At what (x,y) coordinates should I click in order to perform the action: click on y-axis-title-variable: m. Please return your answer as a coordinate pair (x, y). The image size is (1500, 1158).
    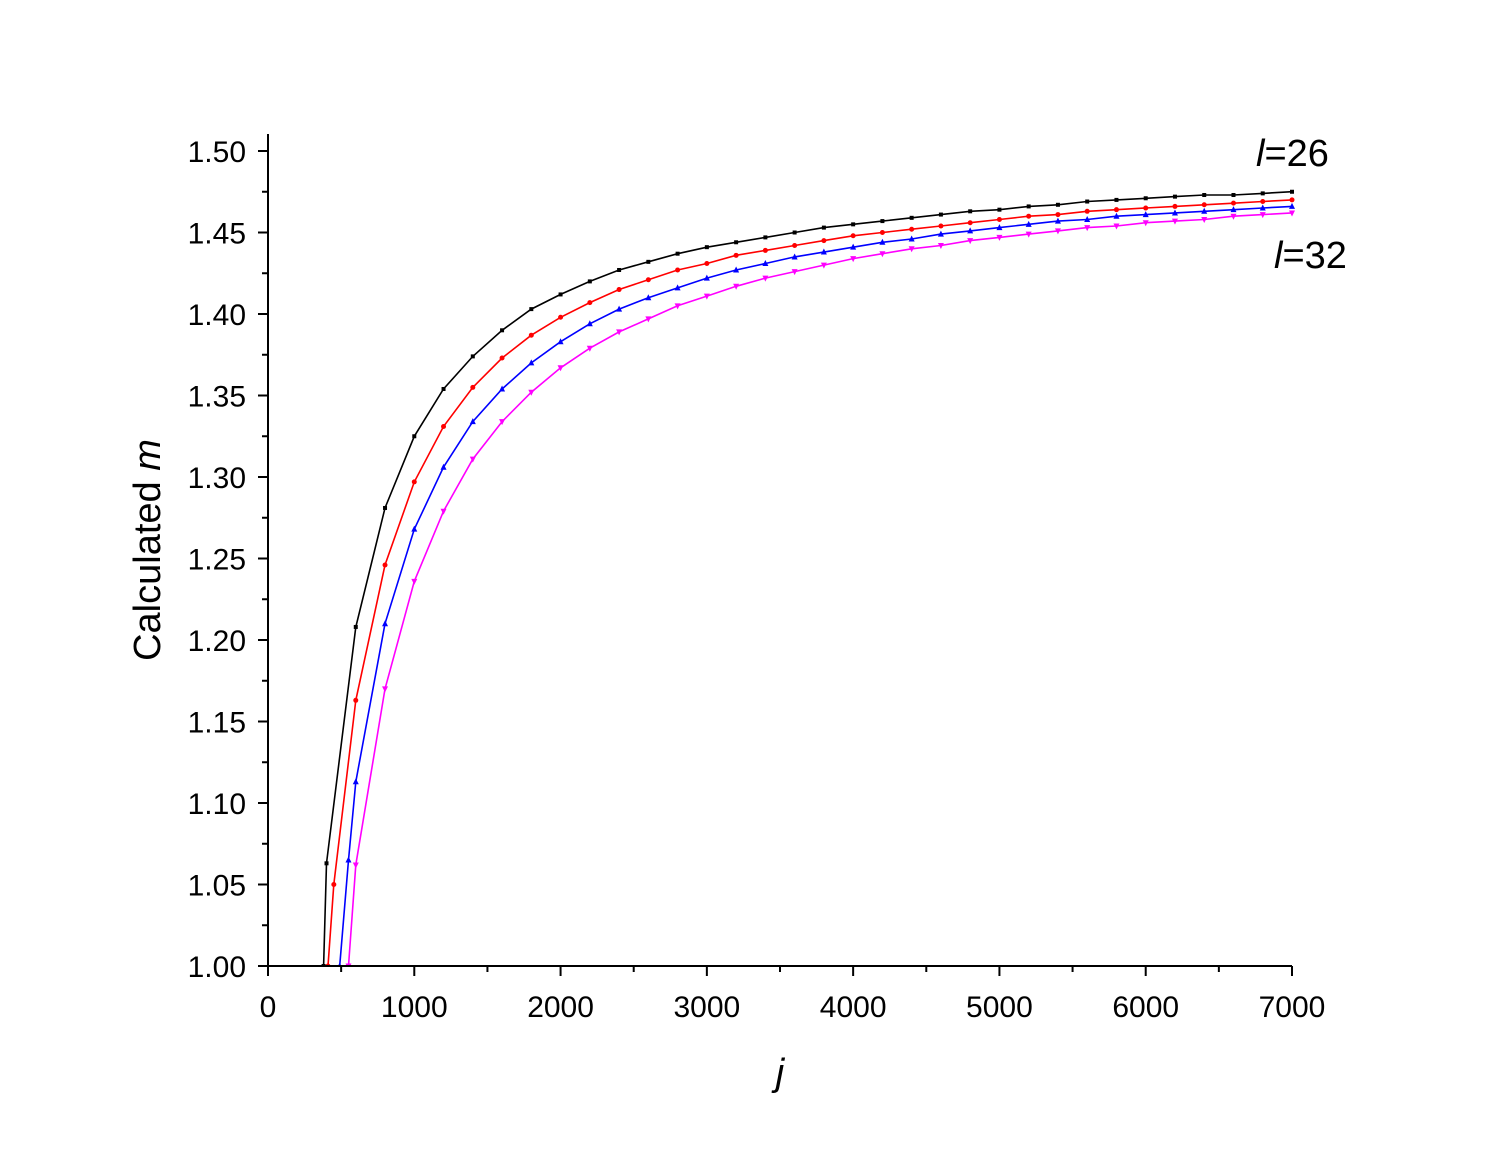
    Looking at the image, I should click on (148, 455).